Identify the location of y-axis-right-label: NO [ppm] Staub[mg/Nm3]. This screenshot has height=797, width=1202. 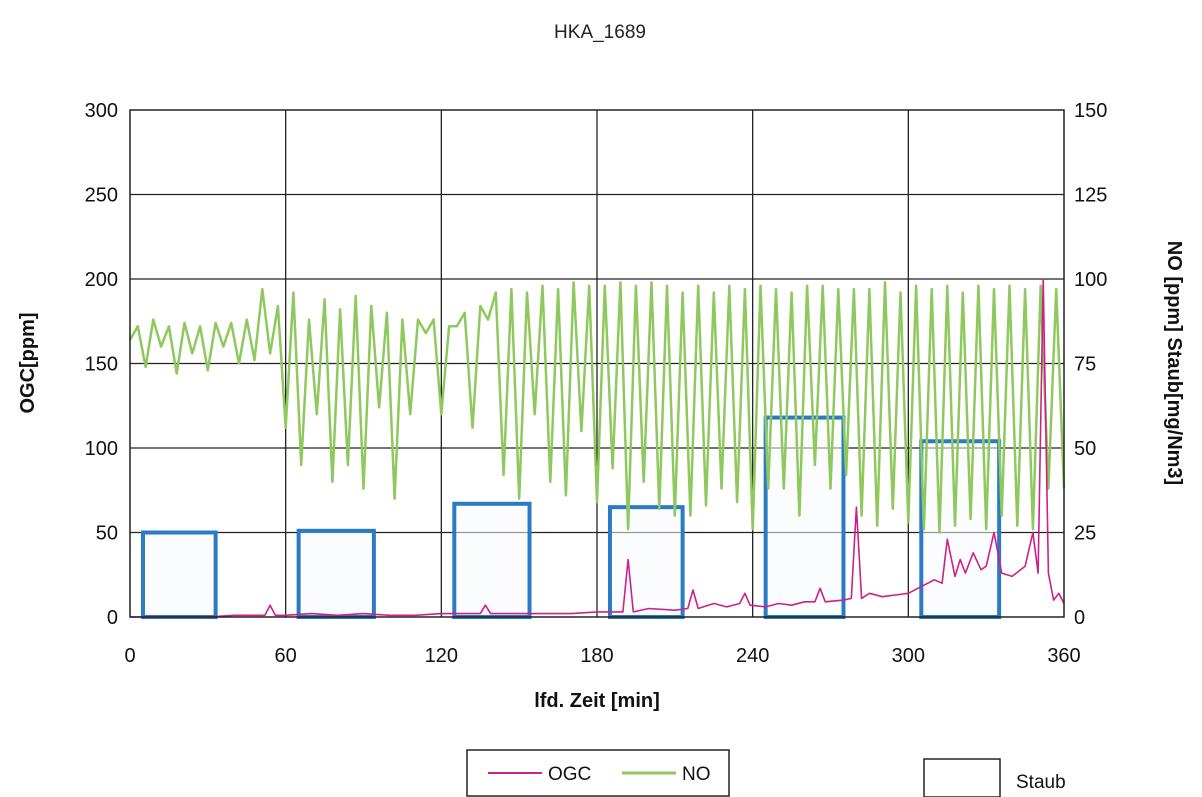
(1174, 363).